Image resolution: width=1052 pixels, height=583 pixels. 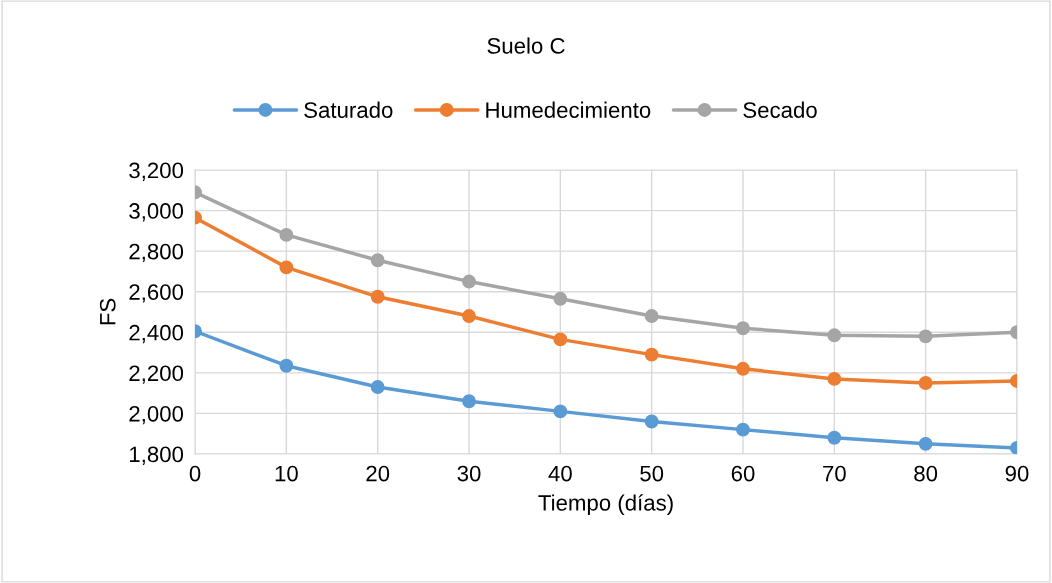 I want to click on y-tick-label: 2,600, so click(x=156, y=293).